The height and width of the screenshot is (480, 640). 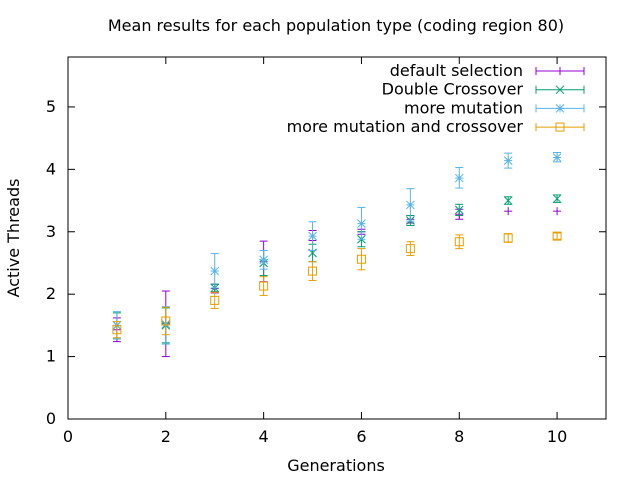 What do you see at coordinates (51, 293) in the screenshot?
I see `y-tick-label: 2` at bounding box center [51, 293].